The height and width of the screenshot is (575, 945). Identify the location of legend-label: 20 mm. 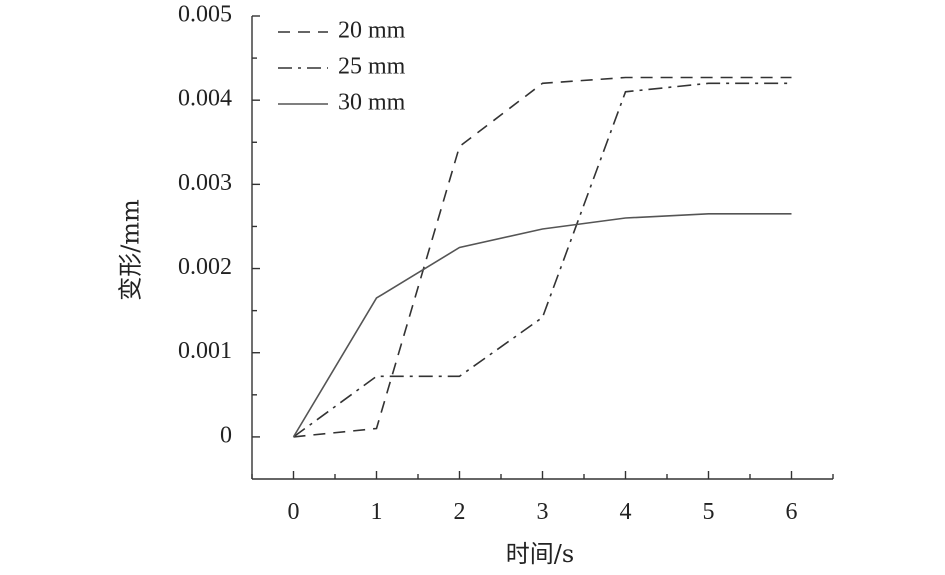
(372, 31).